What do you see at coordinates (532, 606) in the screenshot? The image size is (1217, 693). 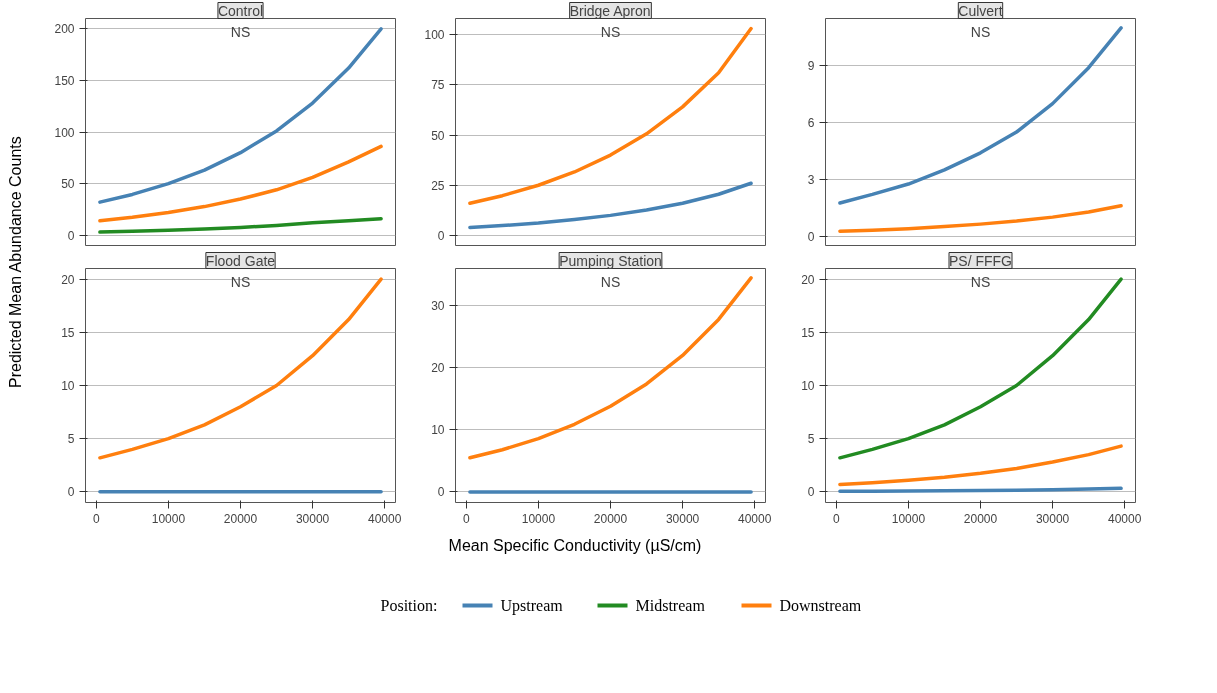 I see `legend-label: Upstream` at bounding box center [532, 606].